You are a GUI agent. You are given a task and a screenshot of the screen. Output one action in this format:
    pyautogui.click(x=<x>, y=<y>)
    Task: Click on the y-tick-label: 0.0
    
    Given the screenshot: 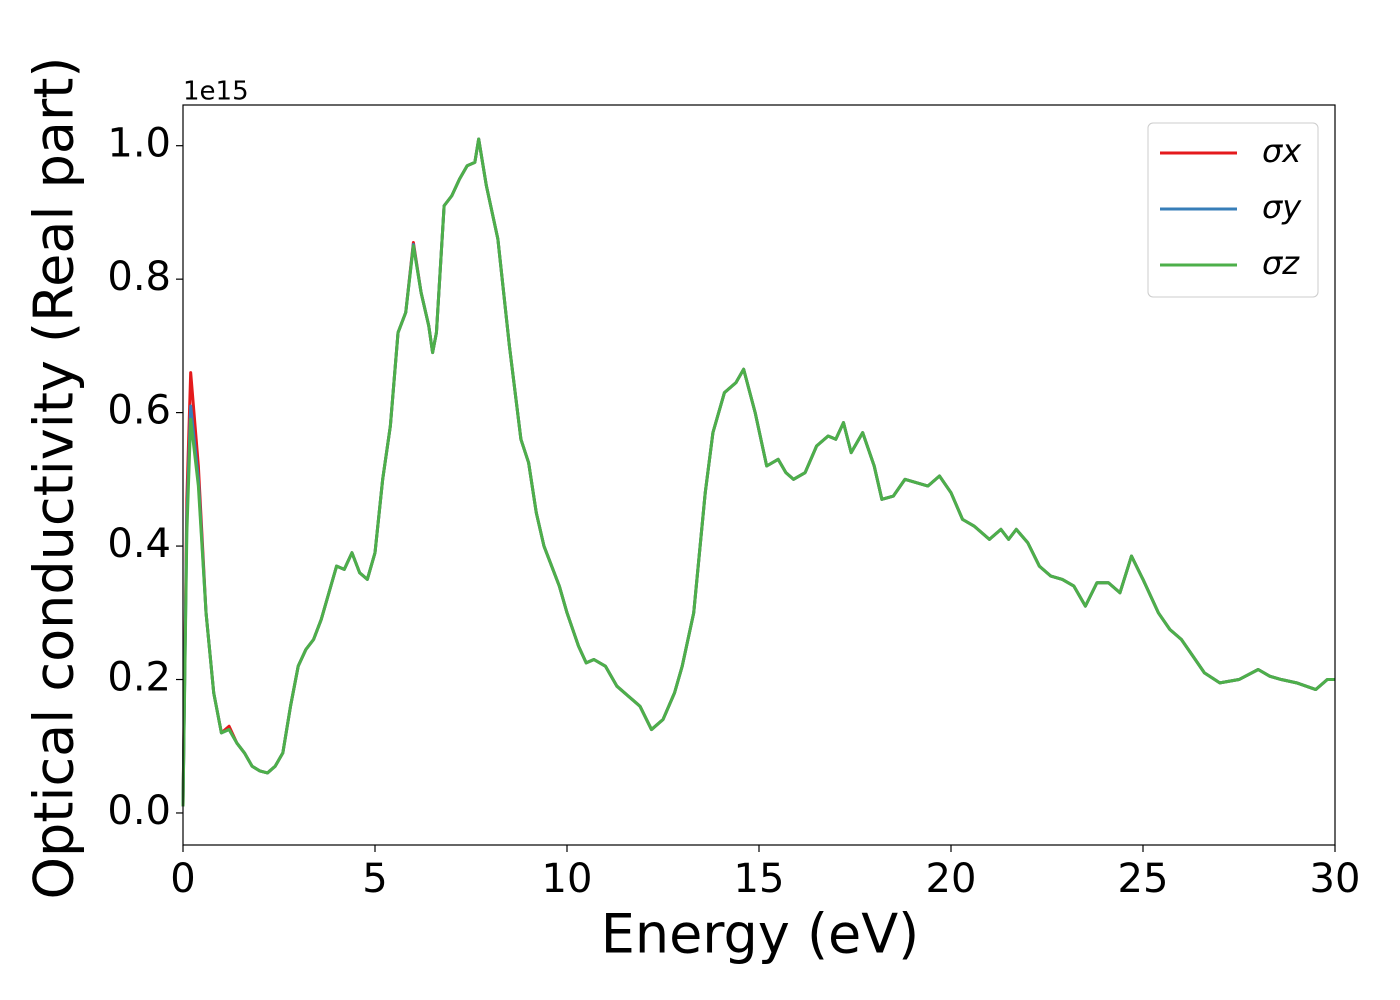 What is the action you would take?
    pyautogui.click(x=139, y=811)
    